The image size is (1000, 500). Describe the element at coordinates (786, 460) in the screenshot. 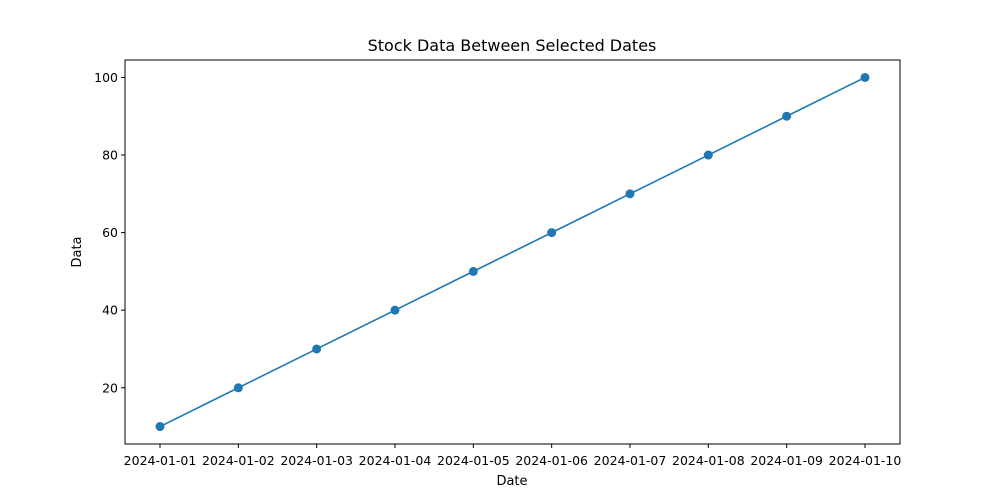

I see `x-tick-label: 2024-01-09` at that location.